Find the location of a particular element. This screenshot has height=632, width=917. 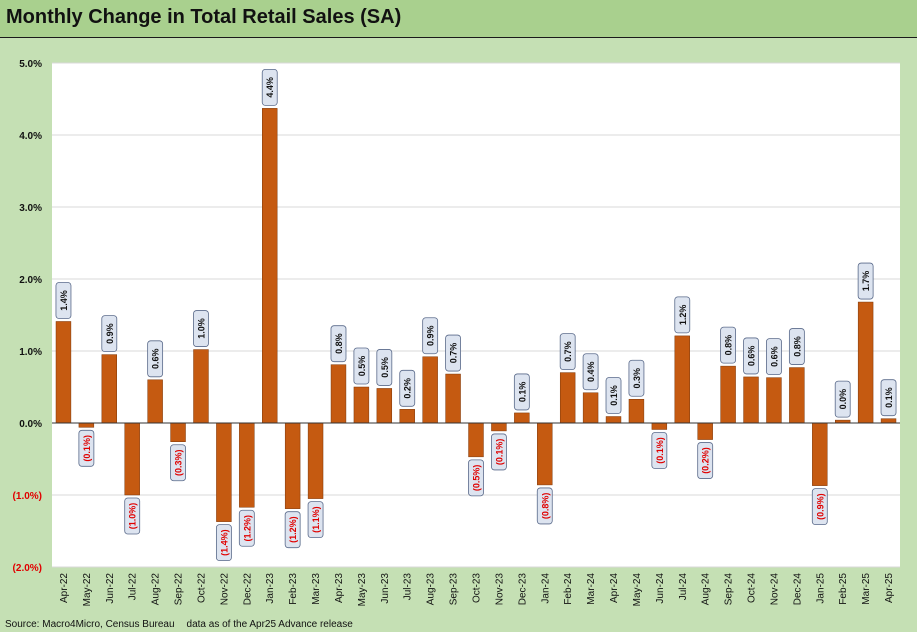

x-tick-label: Feb-25 is located at coordinates (843, 589).